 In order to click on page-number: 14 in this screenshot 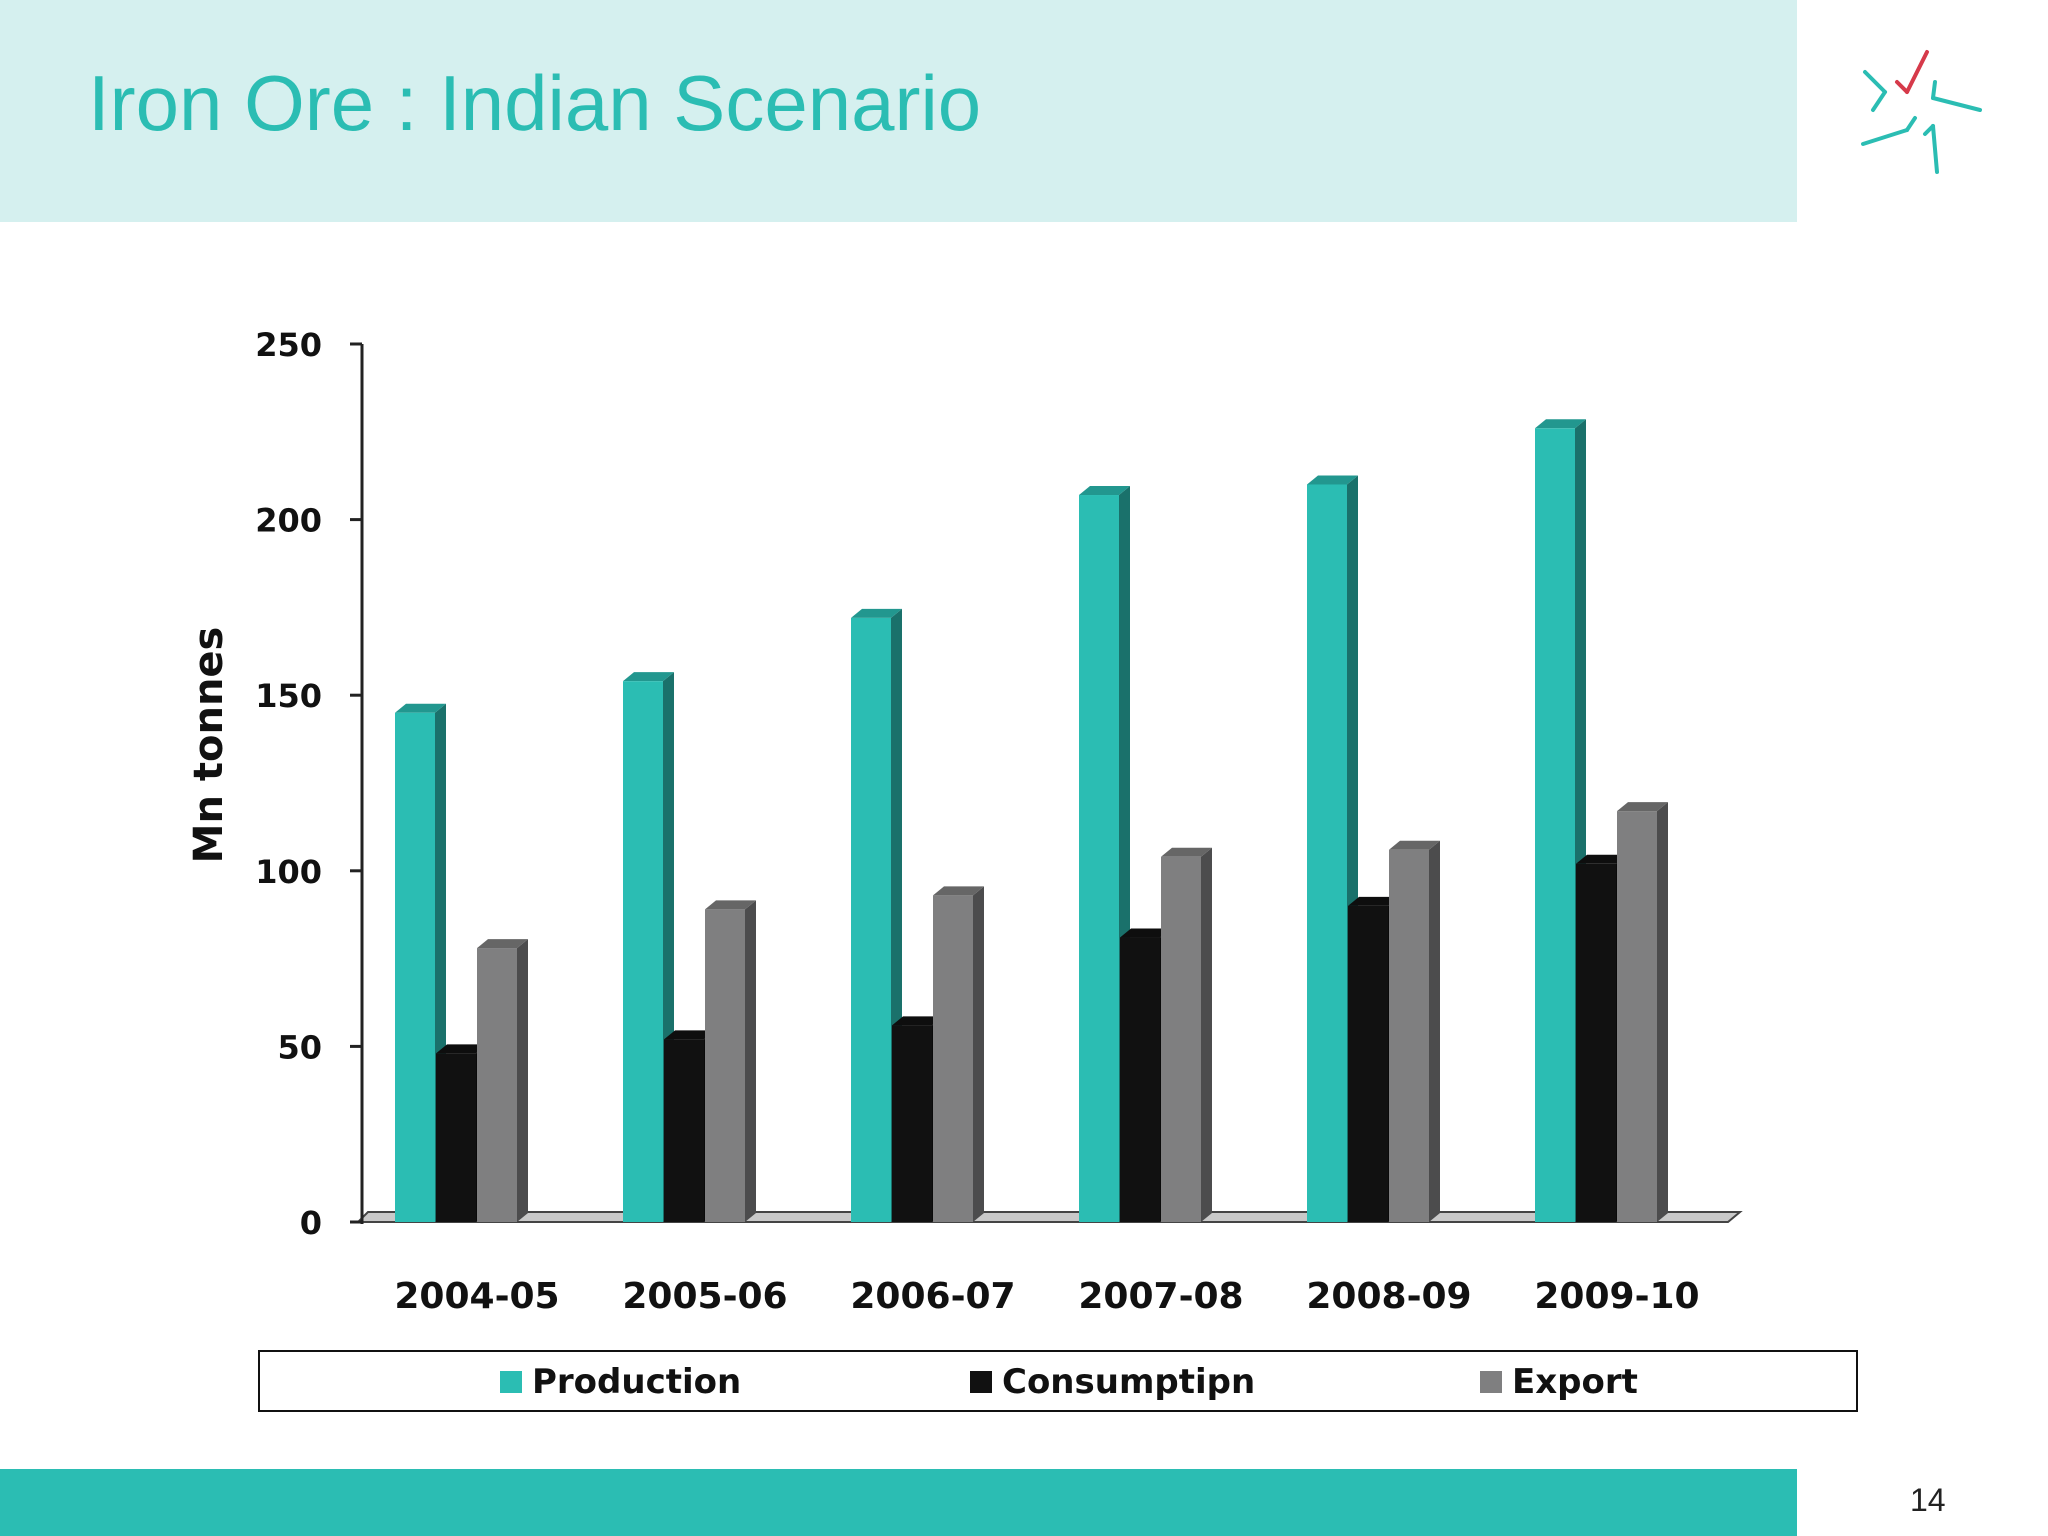, I will do `click(1928, 1500)`.